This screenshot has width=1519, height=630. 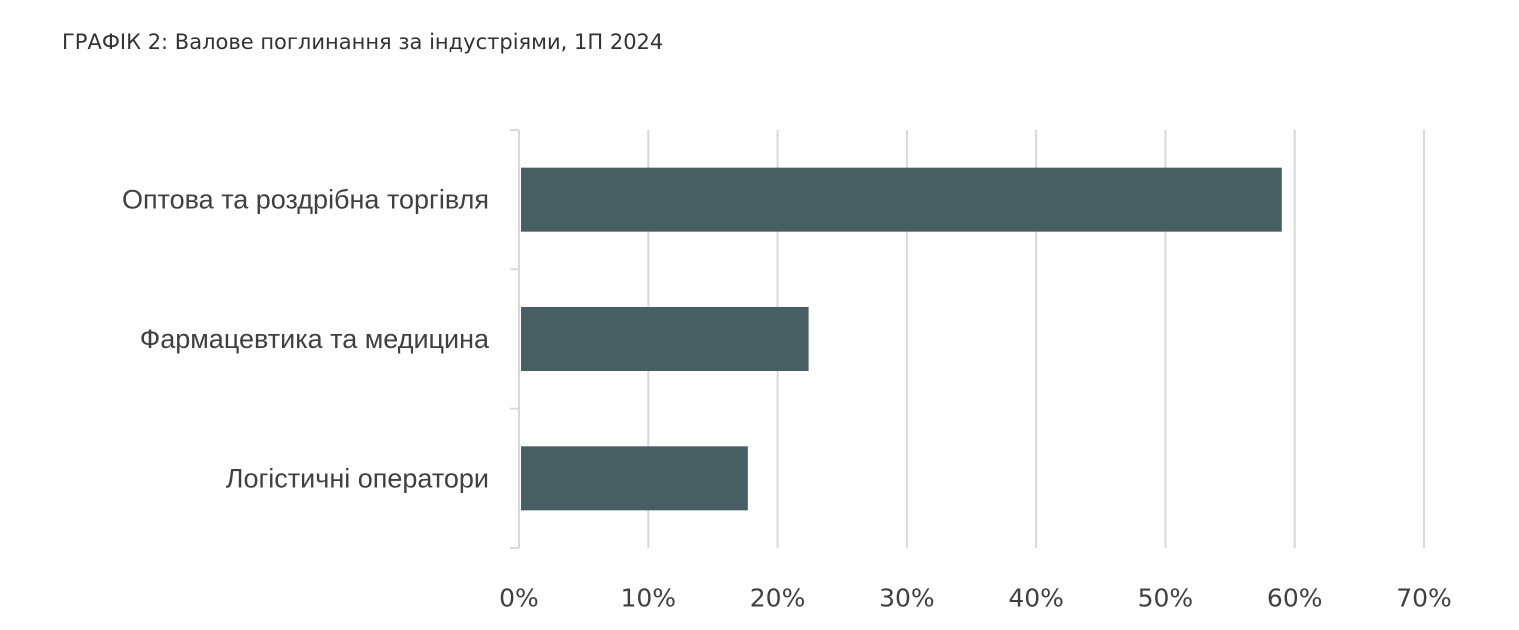 What do you see at coordinates (648, 598) in the screenshot?
I see `x-tick-label: 10%` at bounding box center [648, 598].